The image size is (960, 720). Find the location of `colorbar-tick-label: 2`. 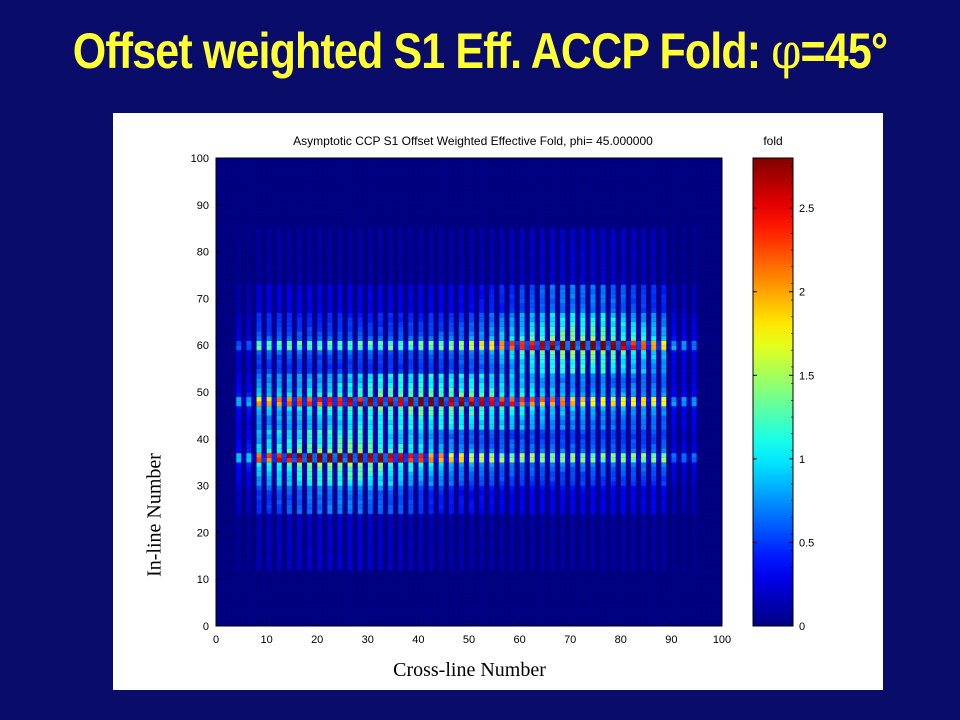

colorbar-tick-label: 2 is located at coordinates (802, 293).